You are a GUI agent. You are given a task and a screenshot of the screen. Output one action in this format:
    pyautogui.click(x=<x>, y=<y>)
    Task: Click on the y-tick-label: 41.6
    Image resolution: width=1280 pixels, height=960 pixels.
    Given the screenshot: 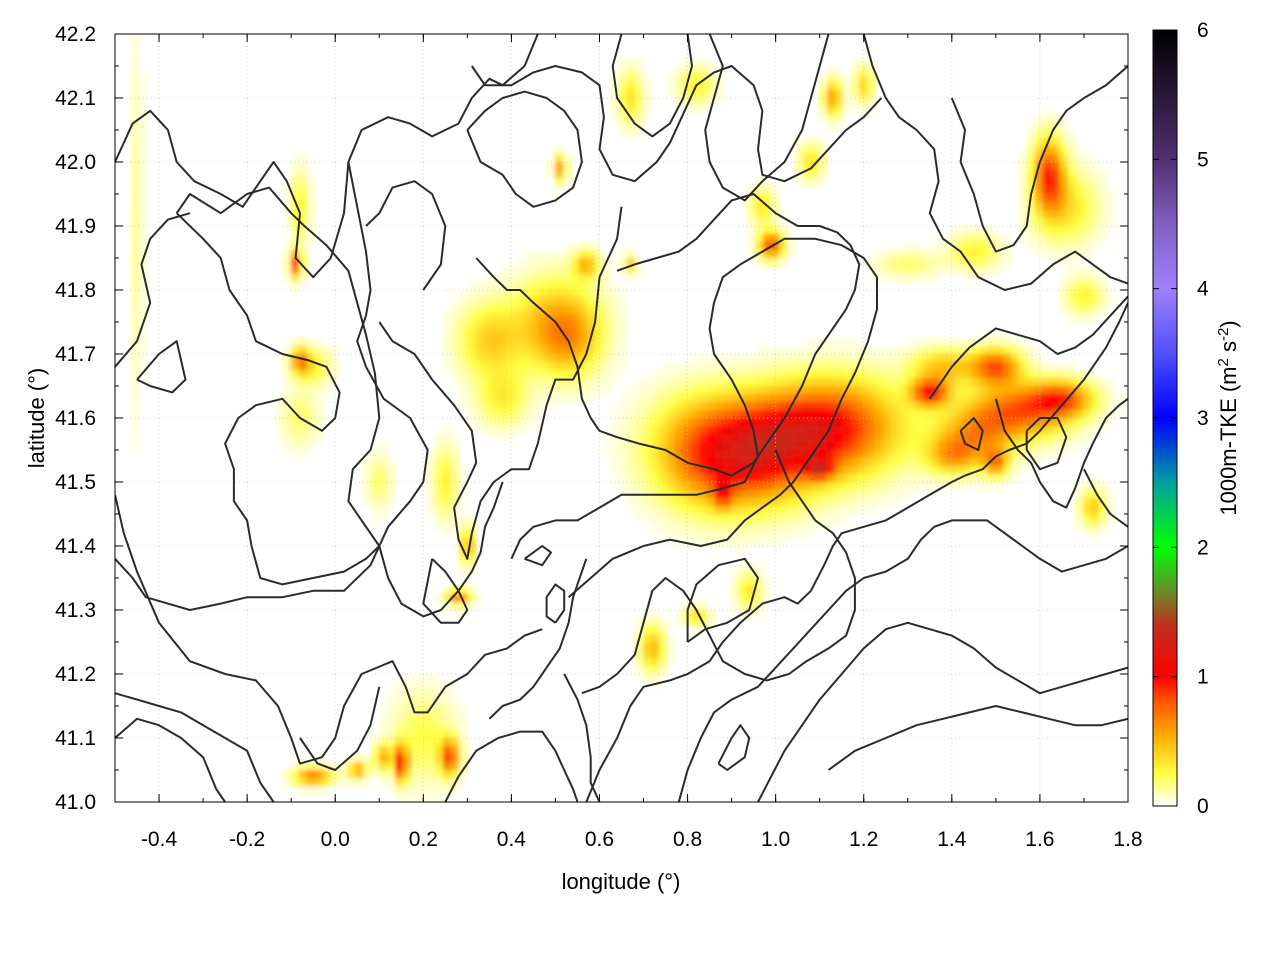 What is the action you would take?
    pyautogui.click(x=75, y=418)
    